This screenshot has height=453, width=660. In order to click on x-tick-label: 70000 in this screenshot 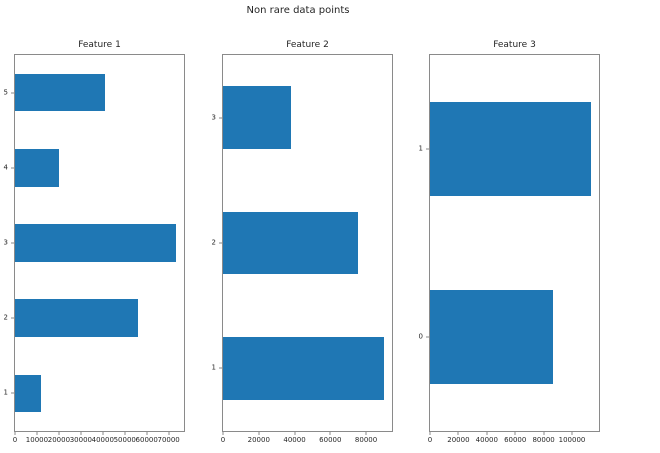, I will do `click(168, 440)`.